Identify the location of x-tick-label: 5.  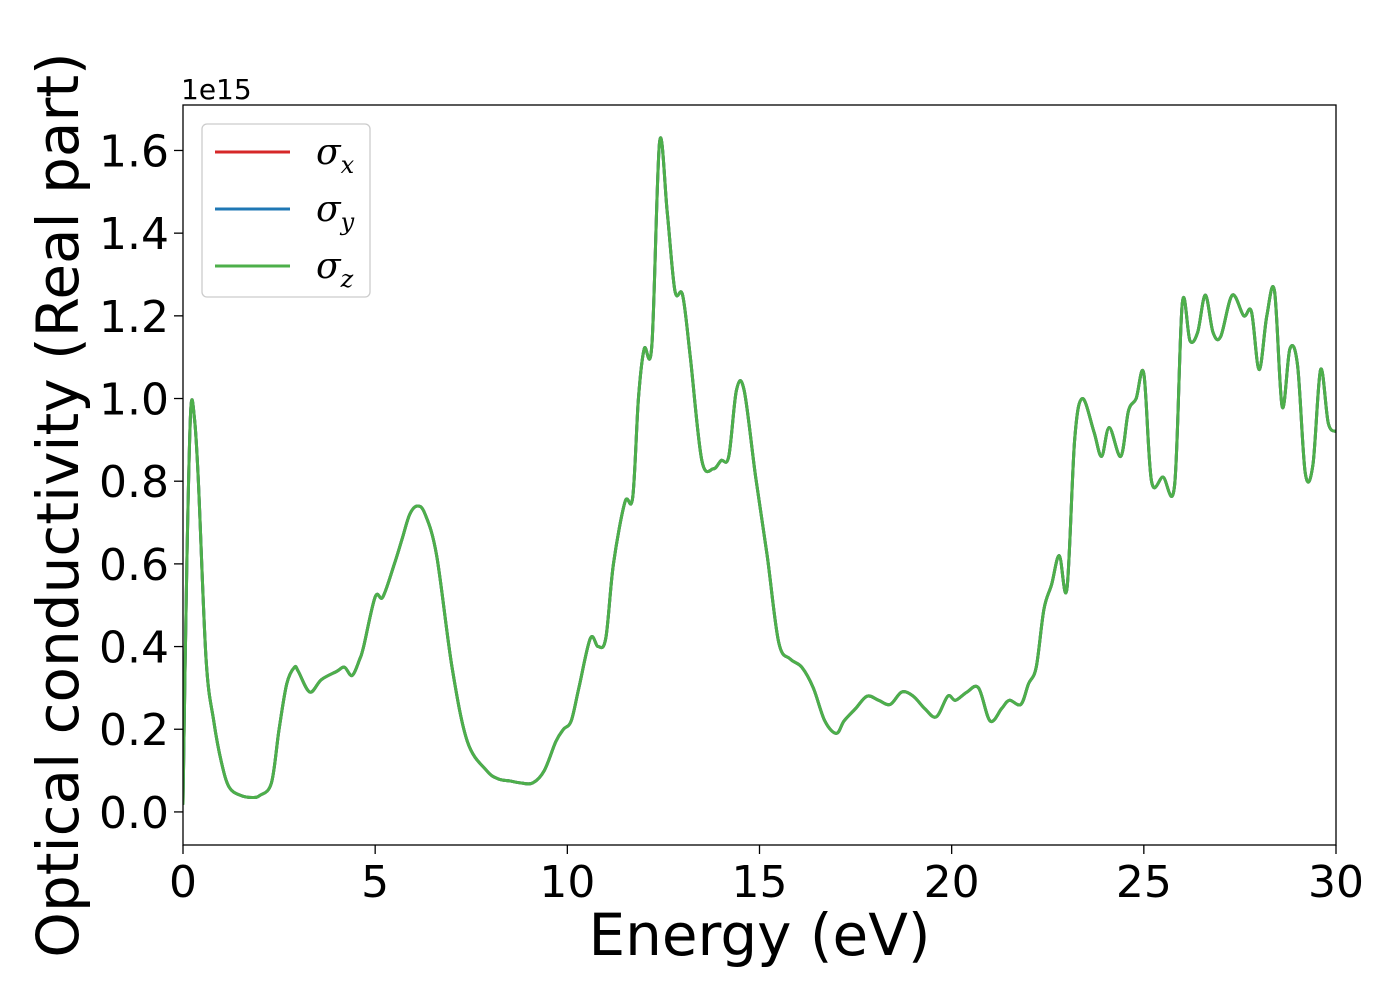
(375, 882).